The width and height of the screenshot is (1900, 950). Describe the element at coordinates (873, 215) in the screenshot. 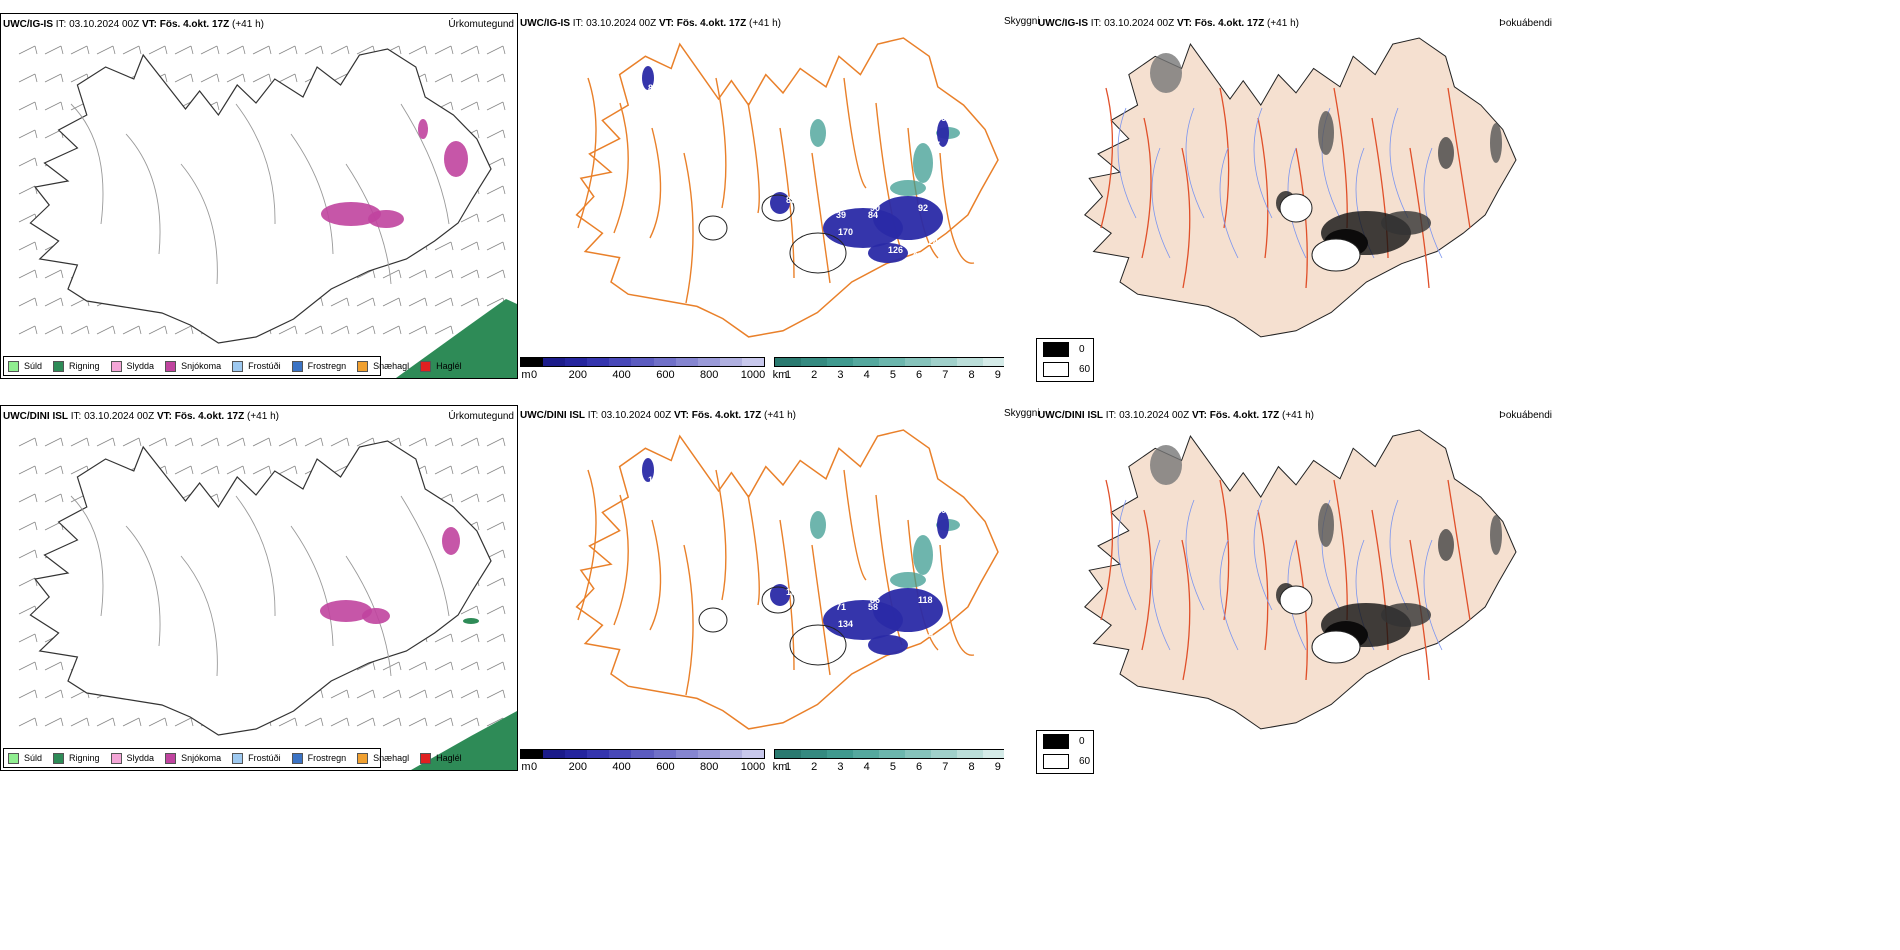

I see `ceiling-value-label: 84` at that location.